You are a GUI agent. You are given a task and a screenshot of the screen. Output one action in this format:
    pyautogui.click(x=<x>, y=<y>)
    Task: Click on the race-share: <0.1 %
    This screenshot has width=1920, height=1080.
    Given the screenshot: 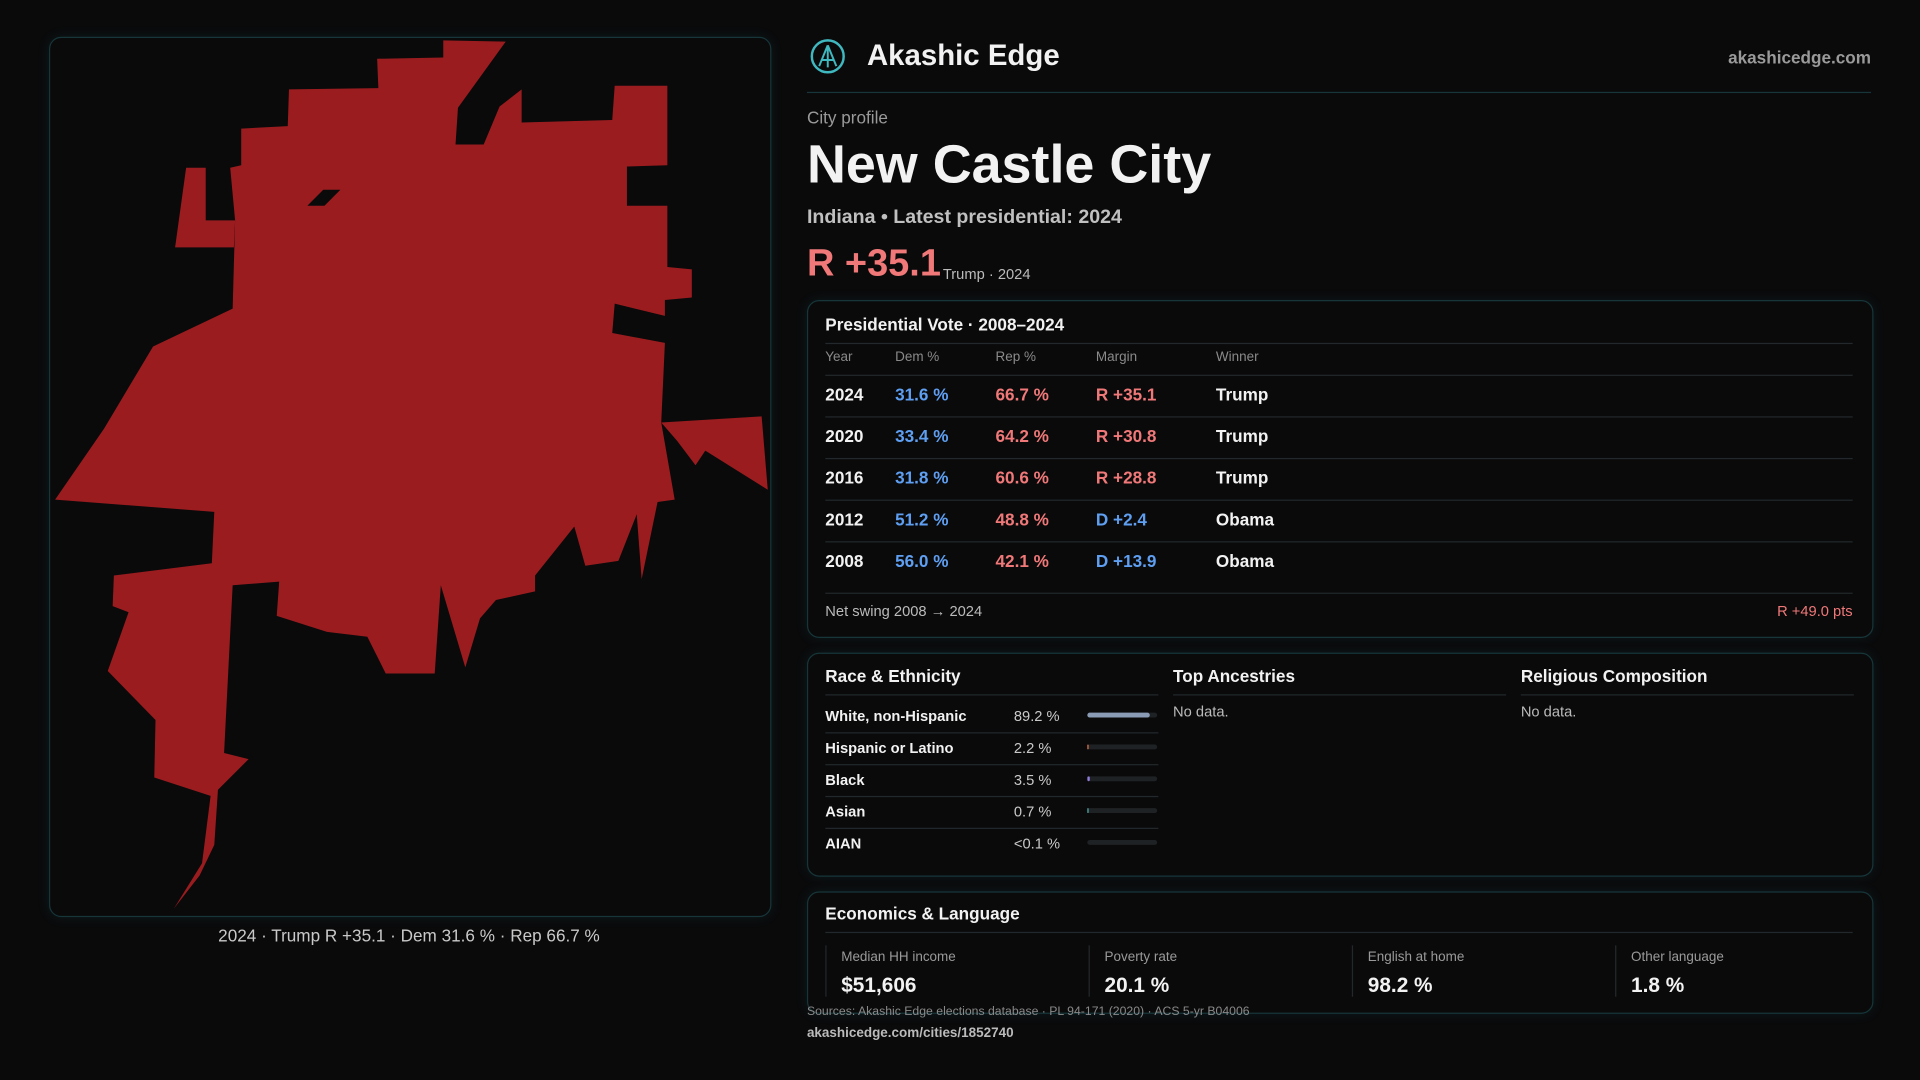 What is the action you would take?
    pyautogui.click(x=1037, y=844)
    